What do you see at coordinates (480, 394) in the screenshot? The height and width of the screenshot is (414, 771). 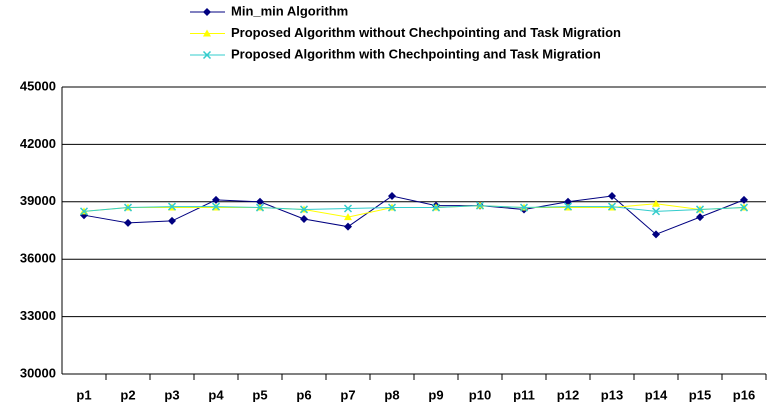 I see `x-tick-label: p10` at bounding box center [480, 394].